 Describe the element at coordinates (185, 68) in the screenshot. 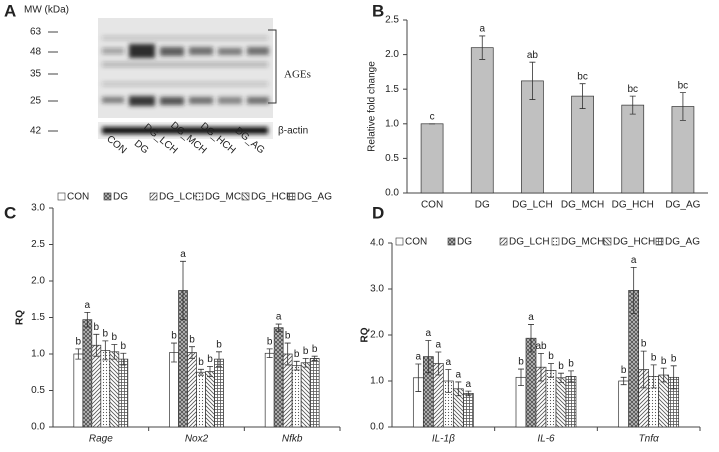

I see `blot-image` at that location.